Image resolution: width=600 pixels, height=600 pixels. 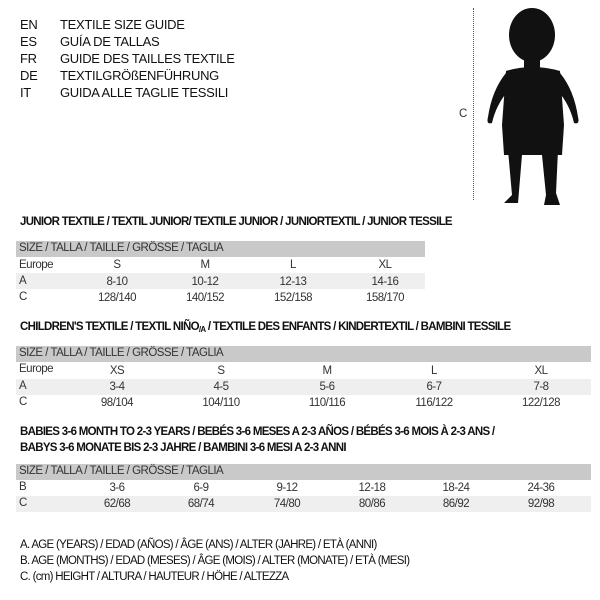 I want to click on lang-title-fr: GUIDE DES TAILLES TEXTILE, so click(x=147, y=58).